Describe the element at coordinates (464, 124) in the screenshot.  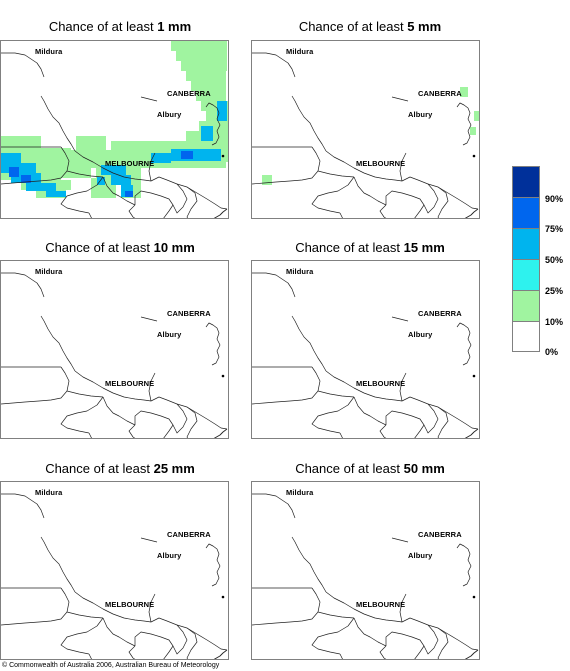
I see `act-boundary` at that location.